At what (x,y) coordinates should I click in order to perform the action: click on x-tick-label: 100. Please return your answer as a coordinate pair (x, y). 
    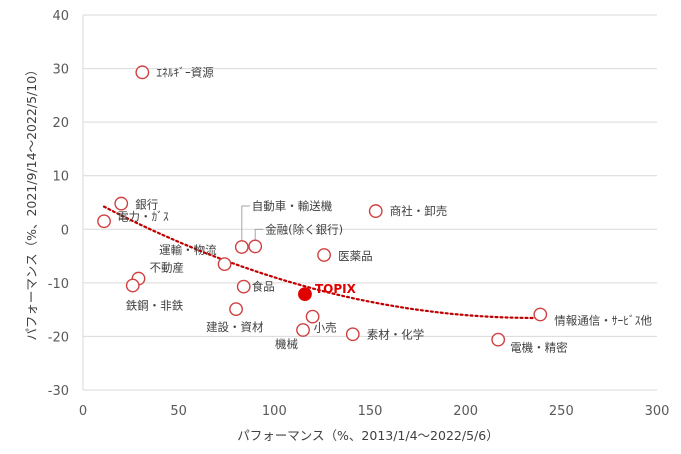
    Looking at the image, I should click on (274, 411).